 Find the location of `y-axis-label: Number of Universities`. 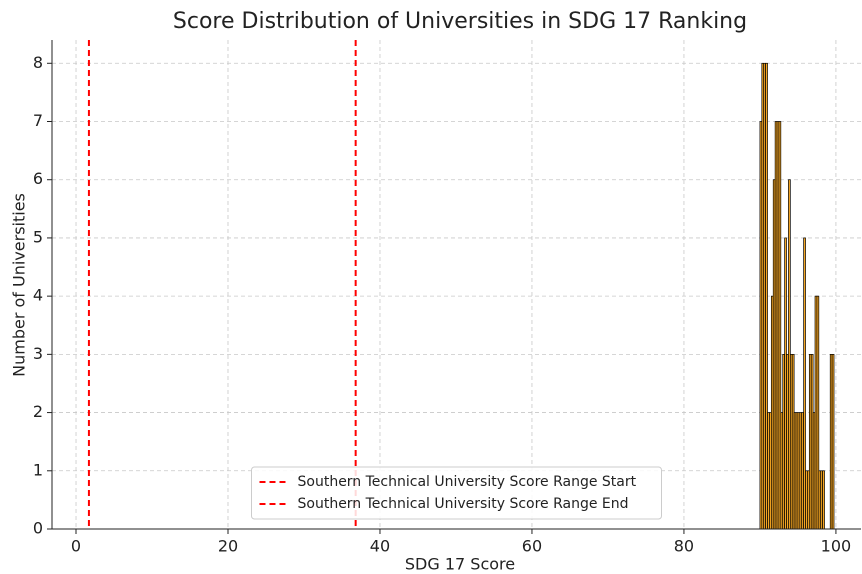

y-axis-label: Number of Universities is located at coordinates (19, 285).